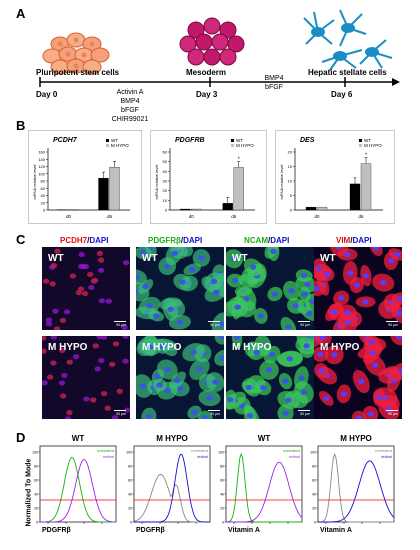 This screenshot has width=420, height=550. What do you see at coordinates (165, 181) in the screenshot?
I see `y-tick-label: 30` at bounding box center [165, 181].